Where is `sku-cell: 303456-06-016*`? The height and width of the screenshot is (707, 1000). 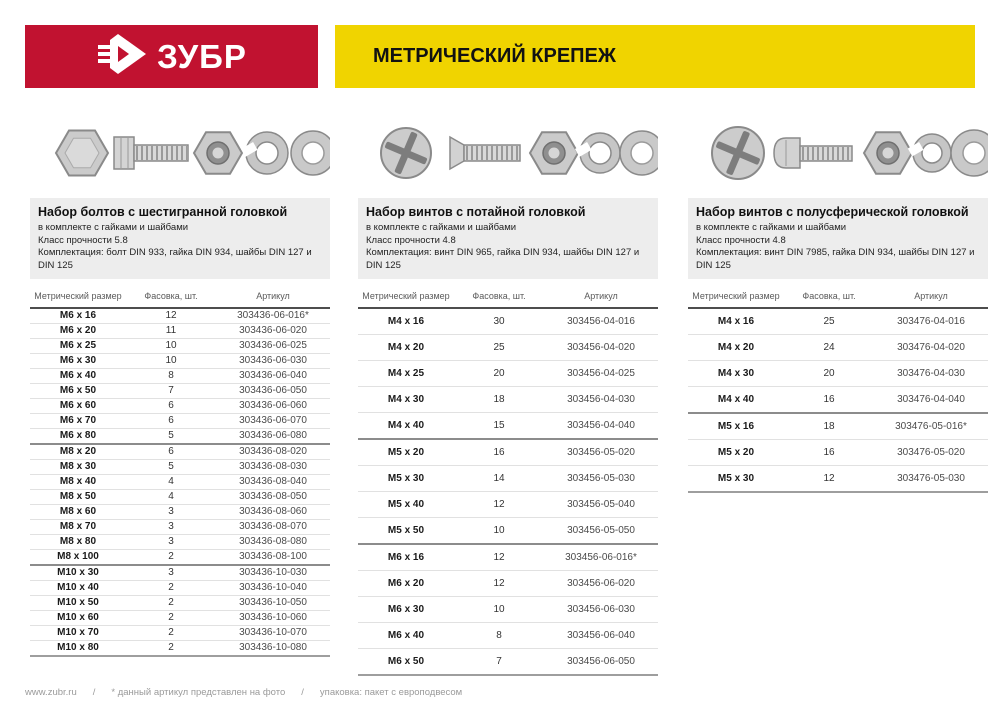
sku-cell: 303456-06-016* is located at coordinates (601, 556).